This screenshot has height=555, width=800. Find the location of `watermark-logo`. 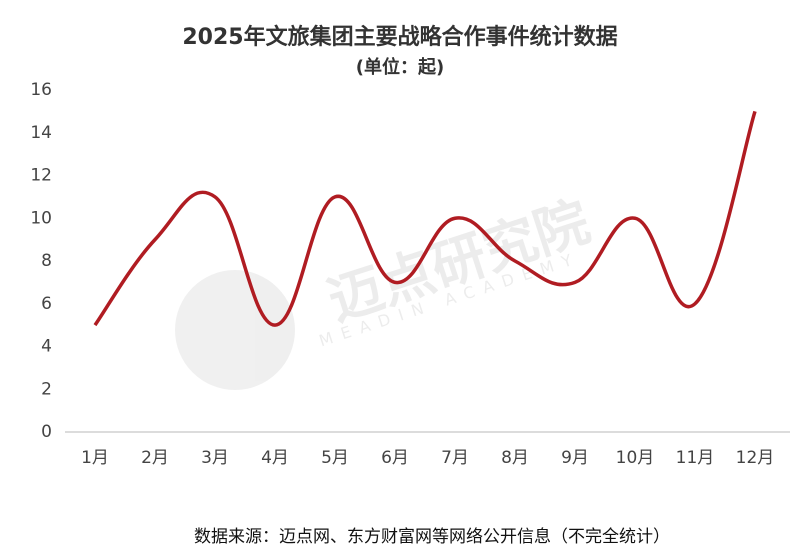

watermark-logo is located at coordinates (235, 330).